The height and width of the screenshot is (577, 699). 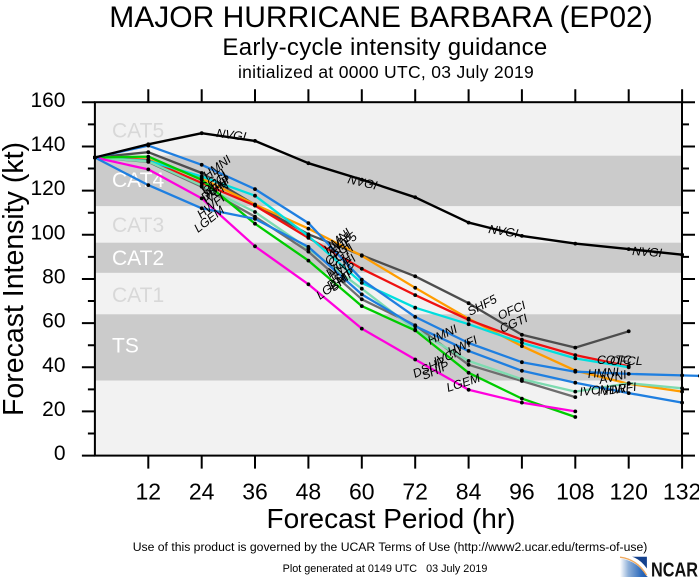 What do you see at coordinates (575, 492) in the screenshot?
I see `svg-text: 108` at bounding box center [575, 492].